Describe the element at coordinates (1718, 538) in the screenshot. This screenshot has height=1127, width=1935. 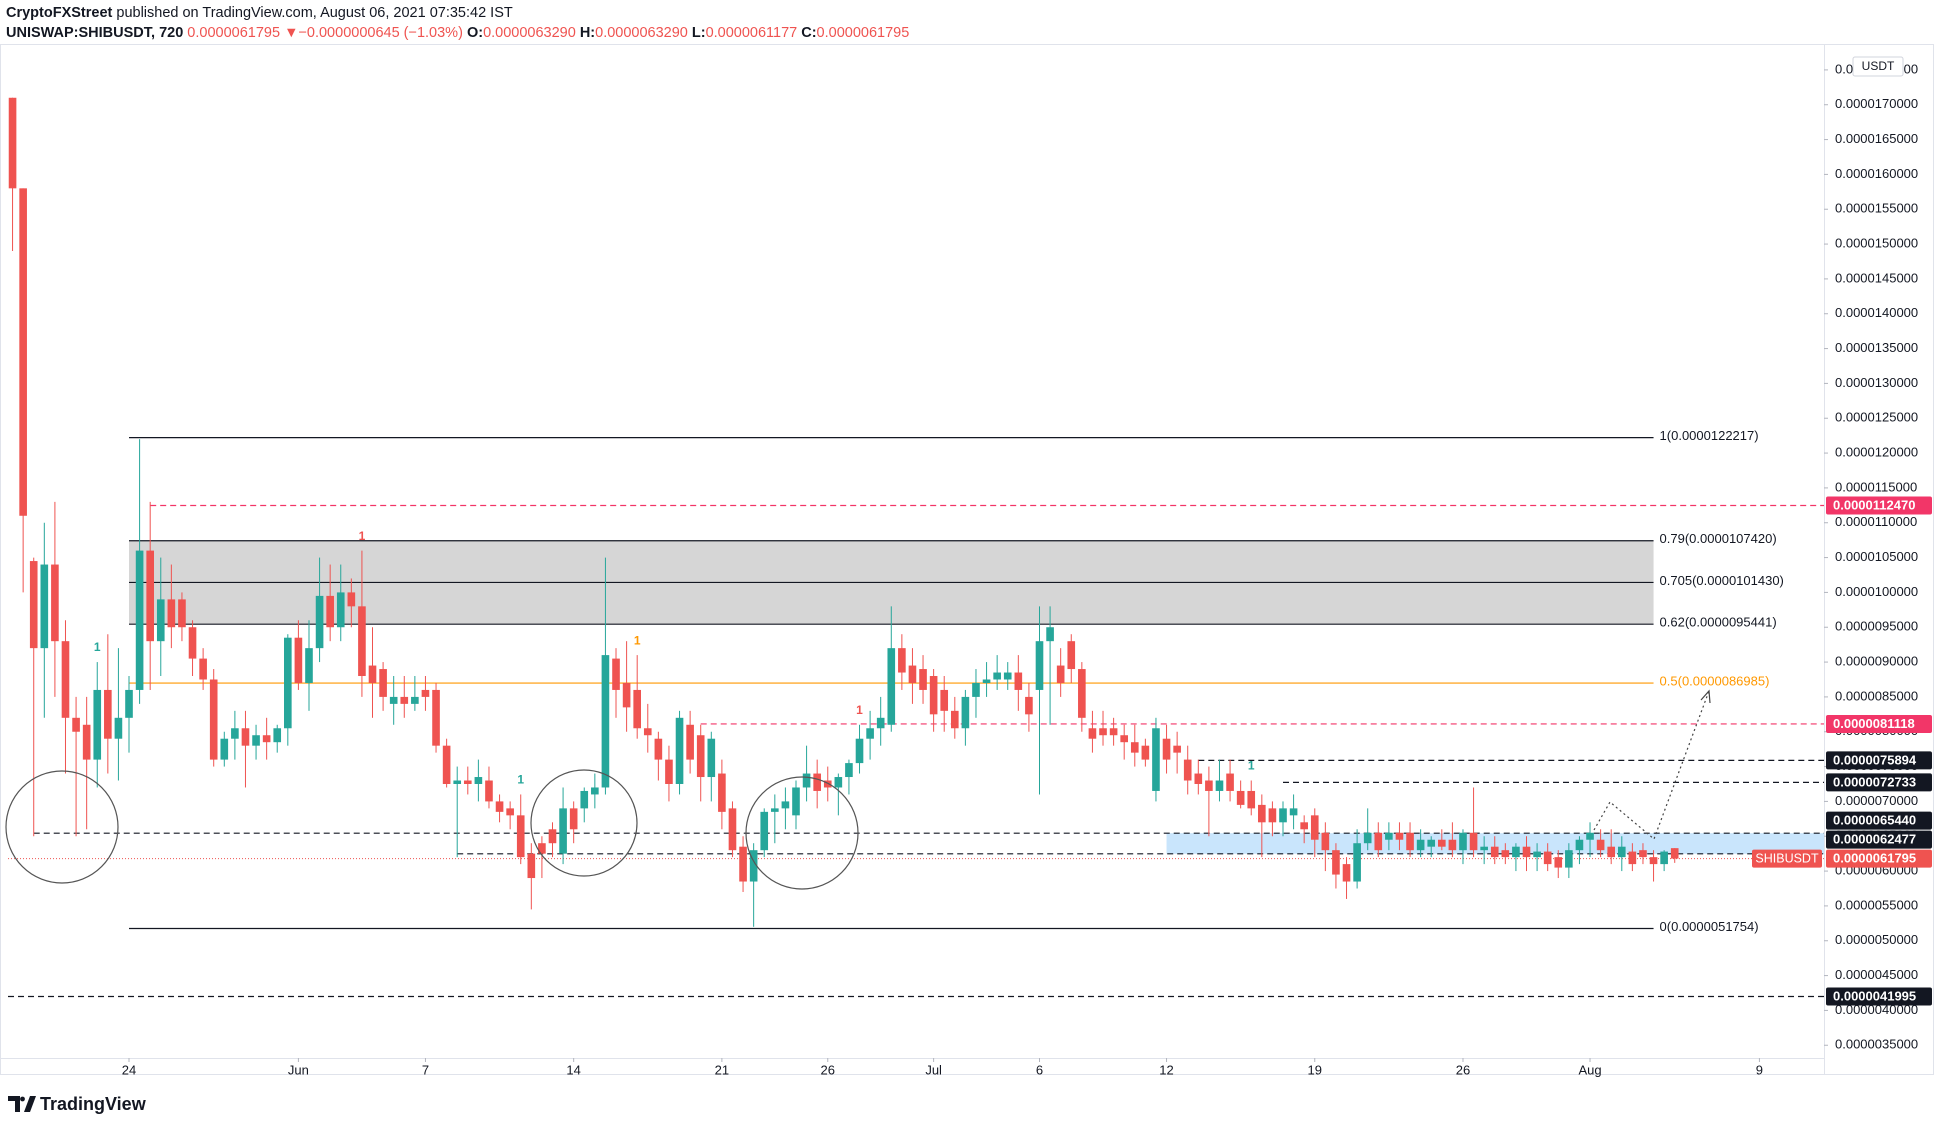
I see `fib-label: 0.79(0.0000107420)` at that location.